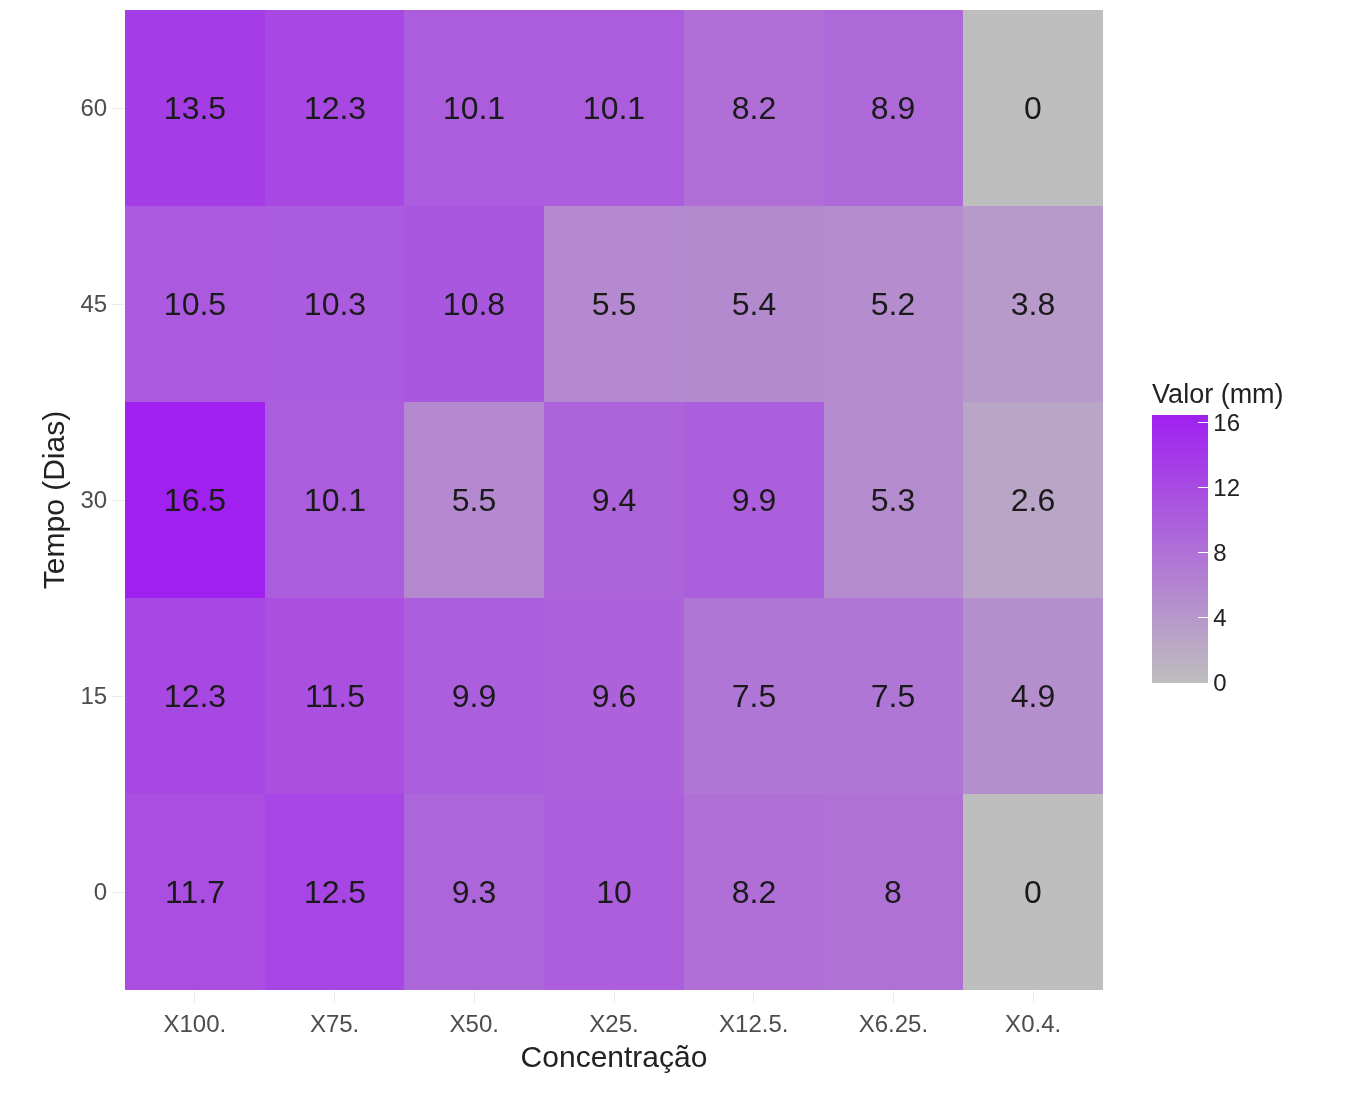 This screenshot has height=1120, width=1359. I want to click on color-bar-label: 4, so click(1220, 618).